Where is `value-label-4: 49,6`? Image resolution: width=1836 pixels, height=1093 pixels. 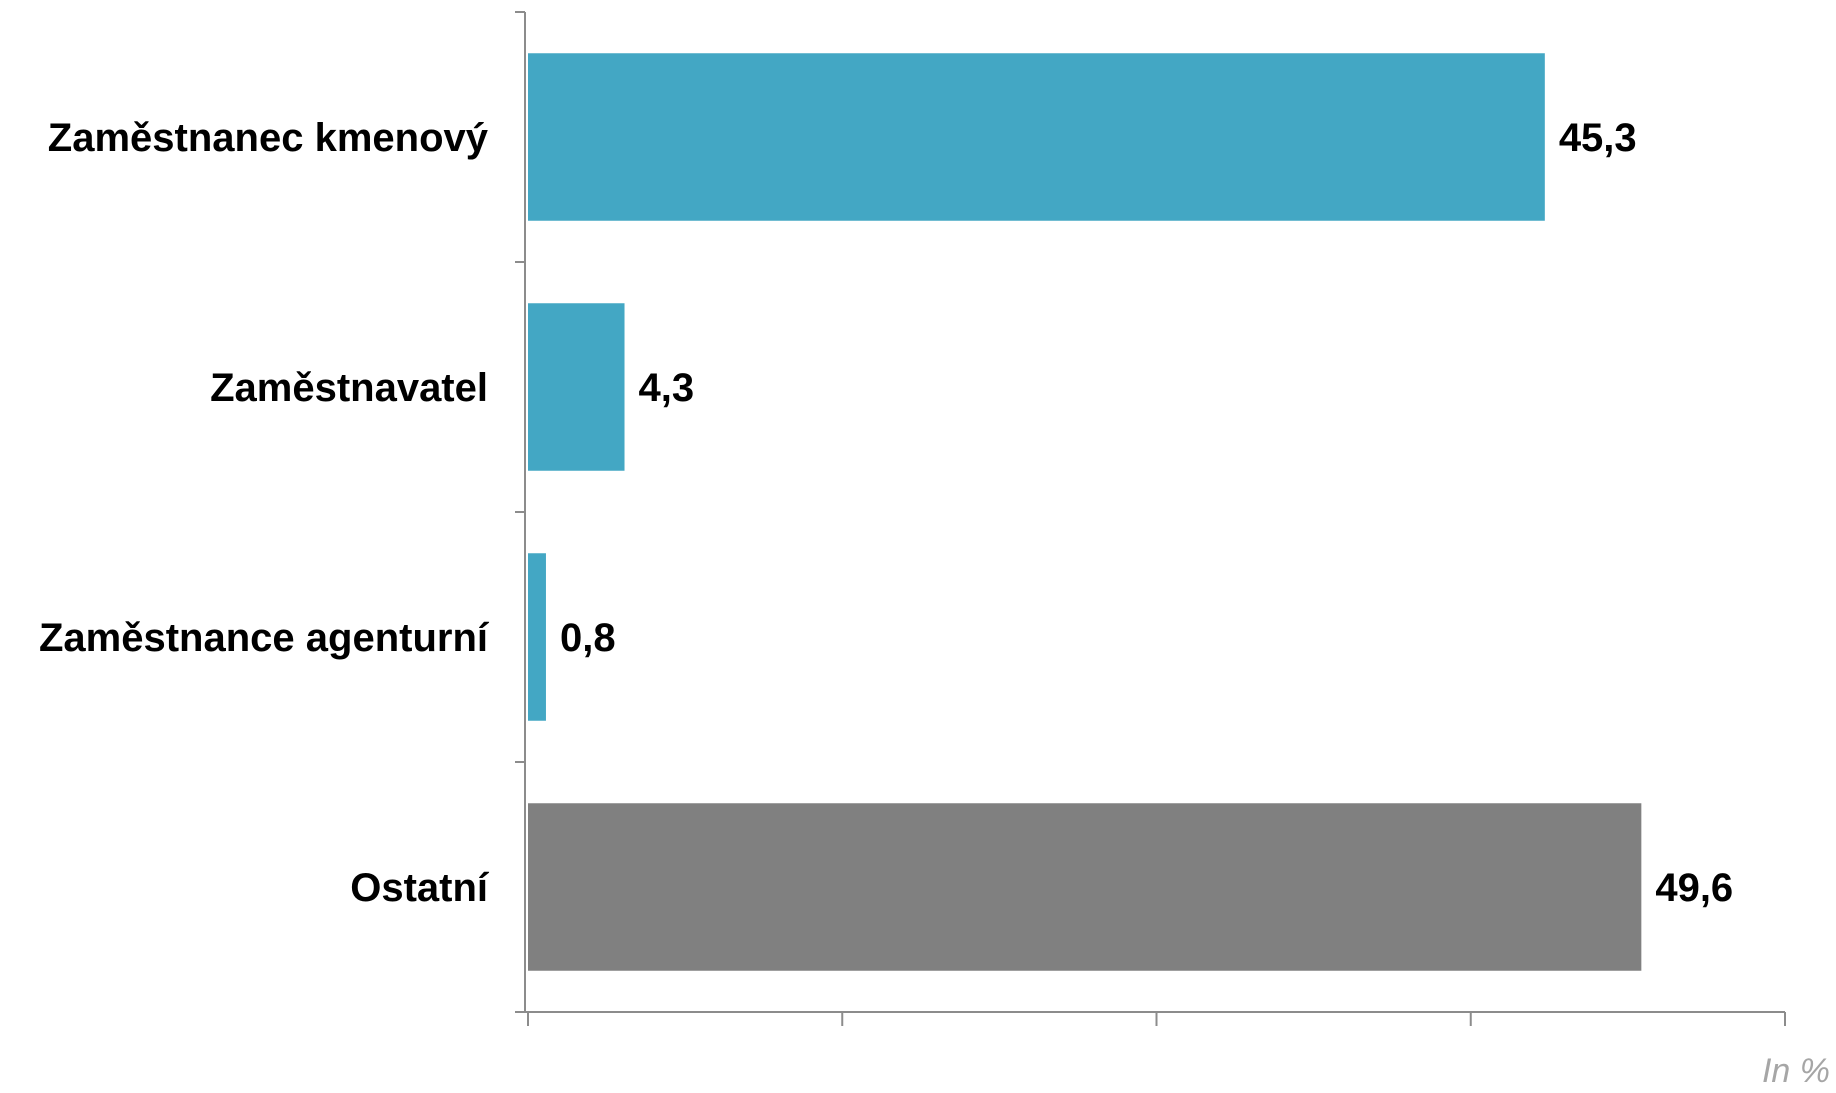
value-label-4: 49,6 is located at coordinates (1694, 888).